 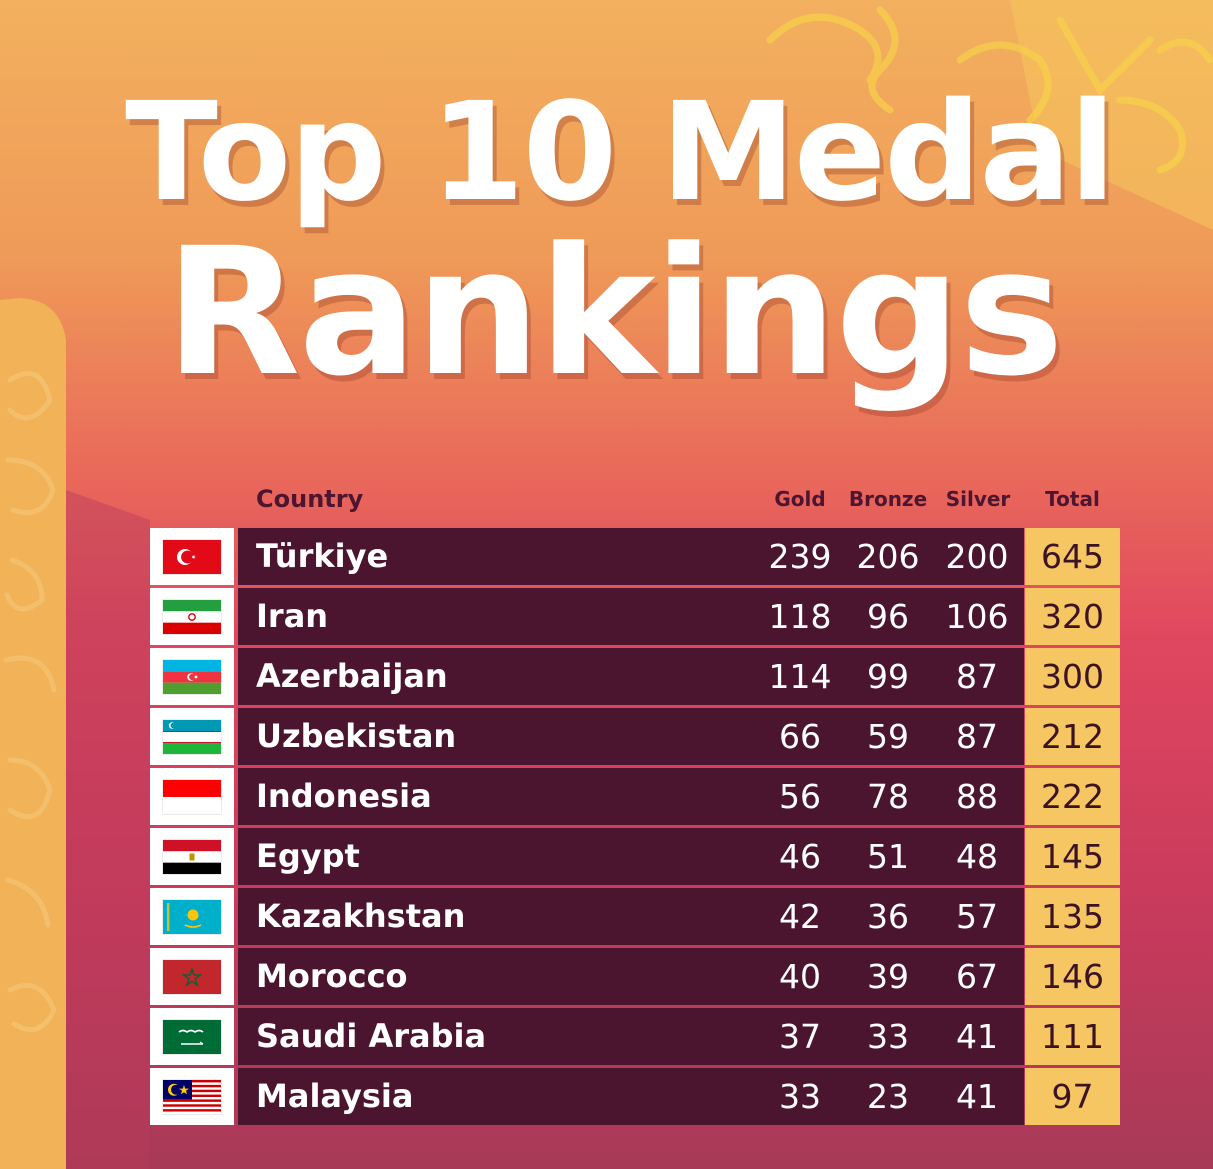 What do you see at coordinates (800, 499) in the screenshot?
I see `header-gold: Gold` at bounding box center [800, 499].